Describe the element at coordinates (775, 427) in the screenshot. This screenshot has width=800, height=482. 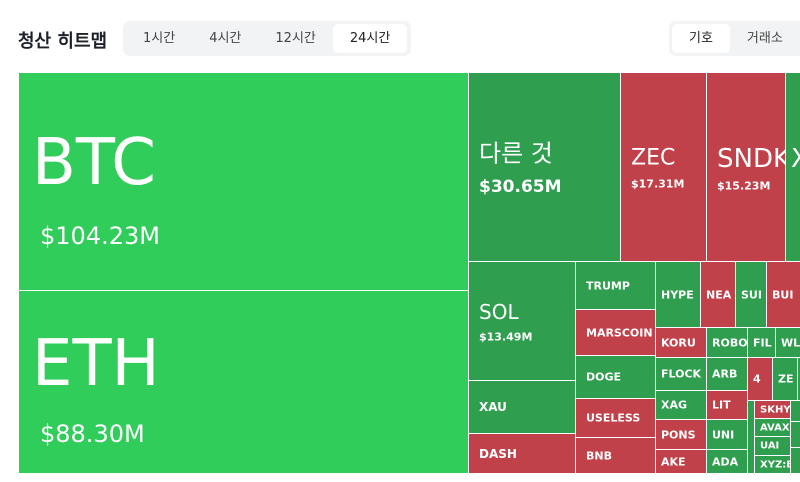
I see `cell-label: AVAX` at that location.